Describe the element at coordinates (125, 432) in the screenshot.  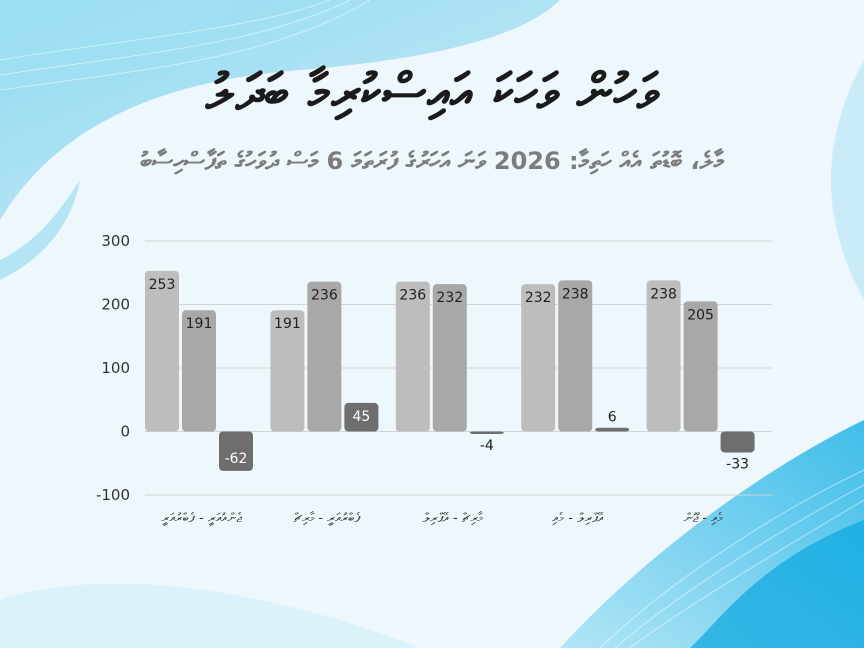
I see `y-tick-label: 0` at that location.